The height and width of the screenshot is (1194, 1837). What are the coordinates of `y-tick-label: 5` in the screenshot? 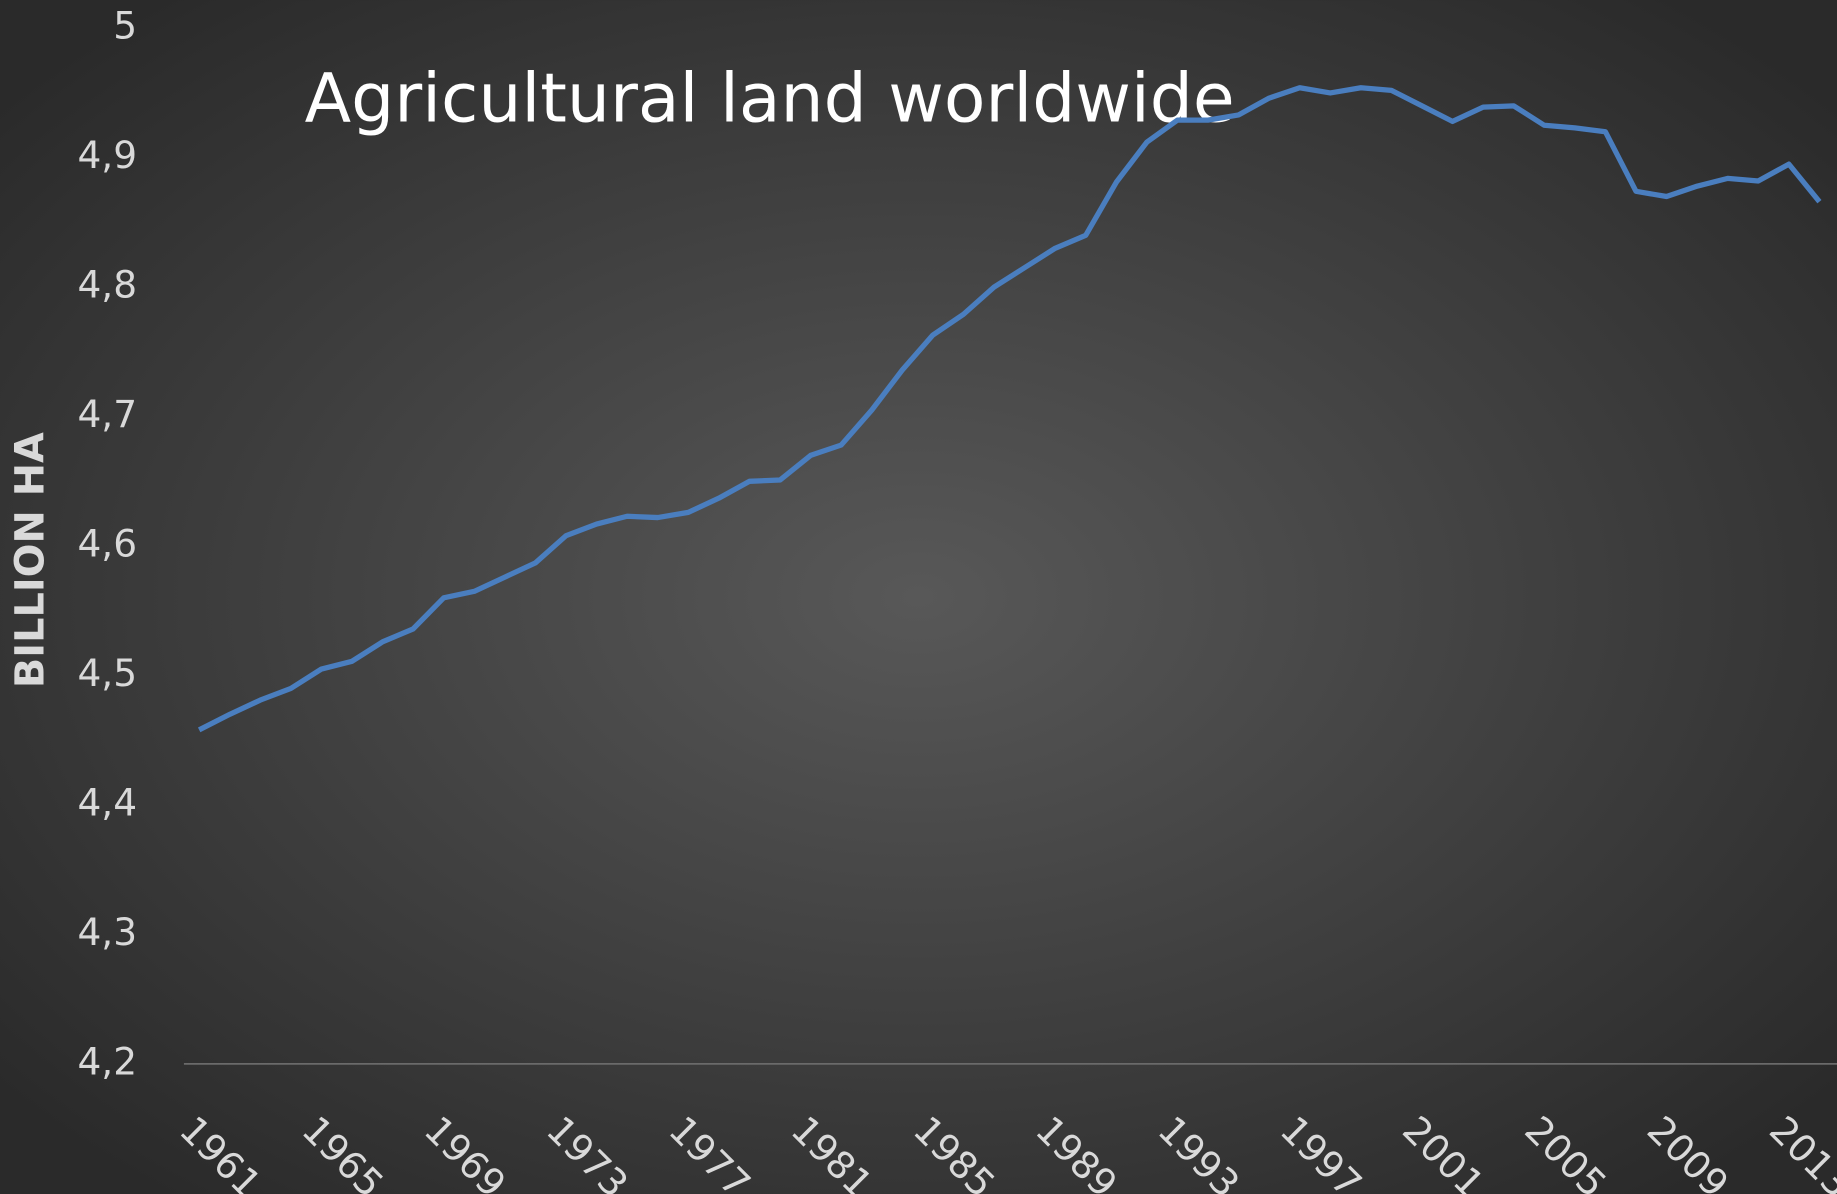 It's located at (125, 26).